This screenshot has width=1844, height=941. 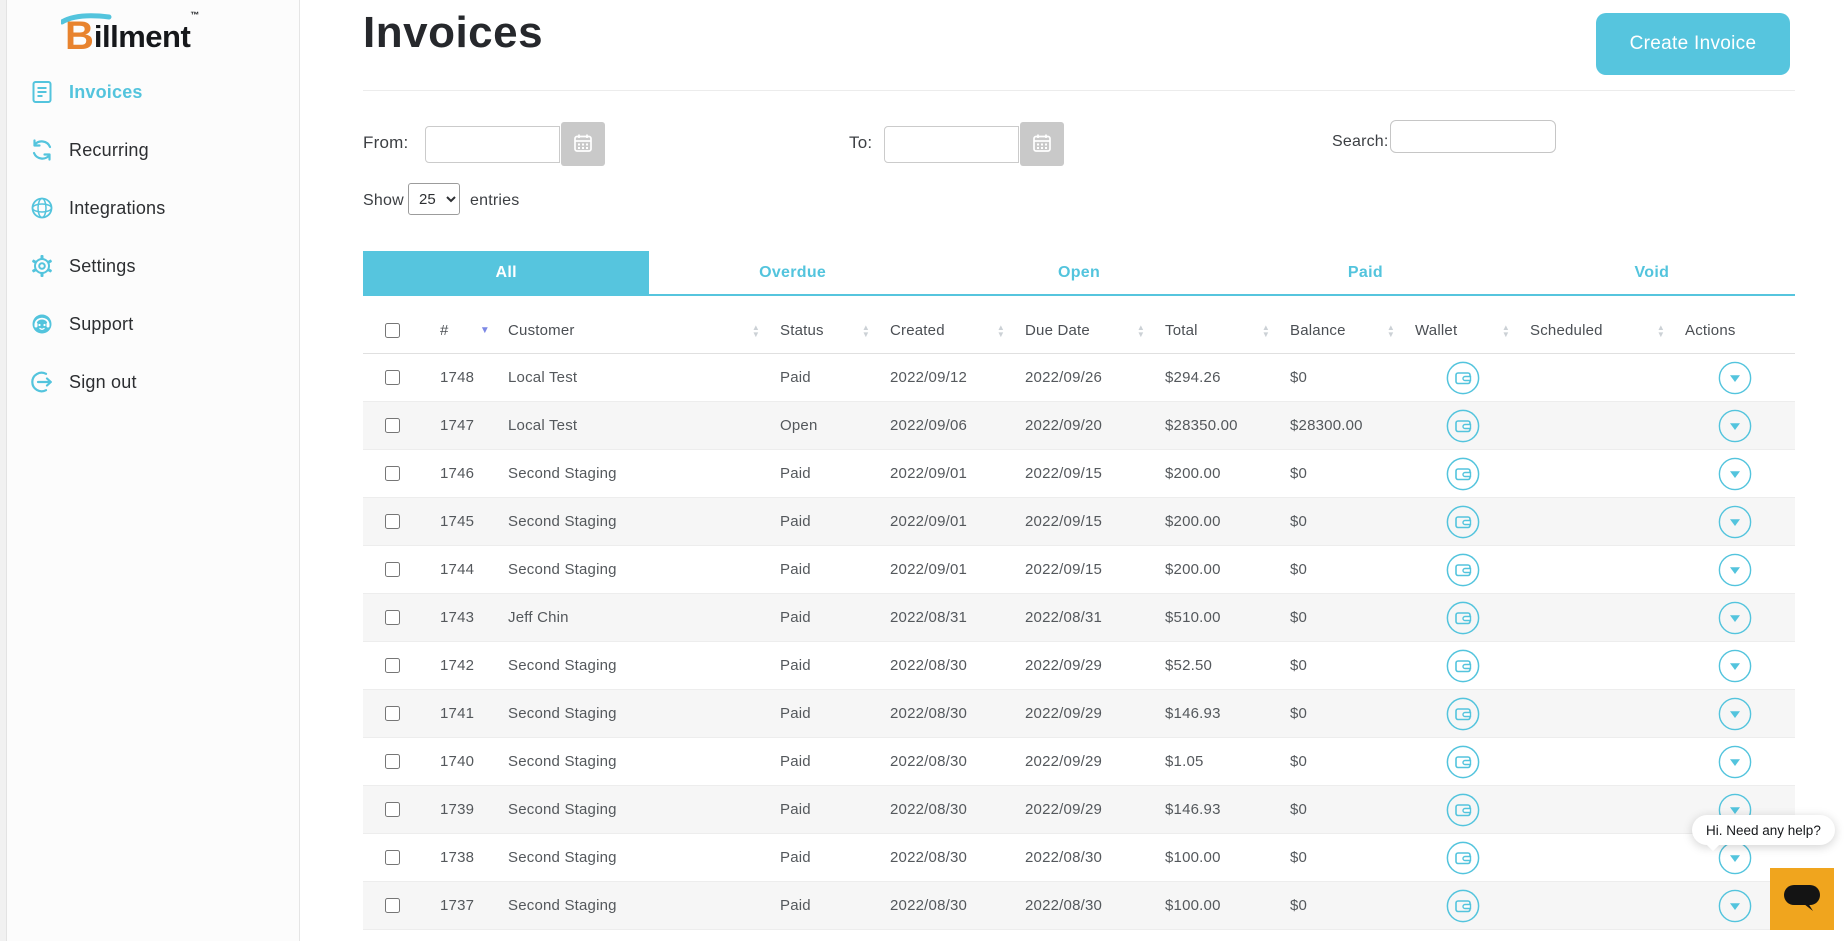 I want to click on tab-overdue: Overdue, so click(x=792, y=272).